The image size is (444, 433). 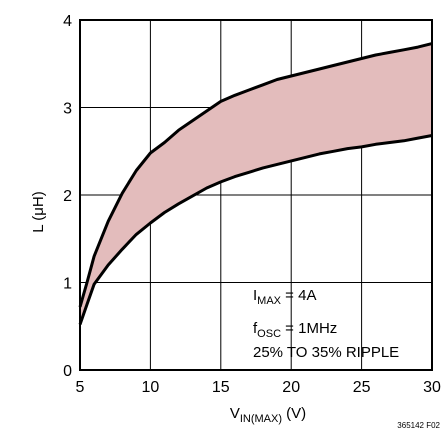 I want to click on y-axis-ticks: 0 1 2 3 4, so click(x=67, y=196).